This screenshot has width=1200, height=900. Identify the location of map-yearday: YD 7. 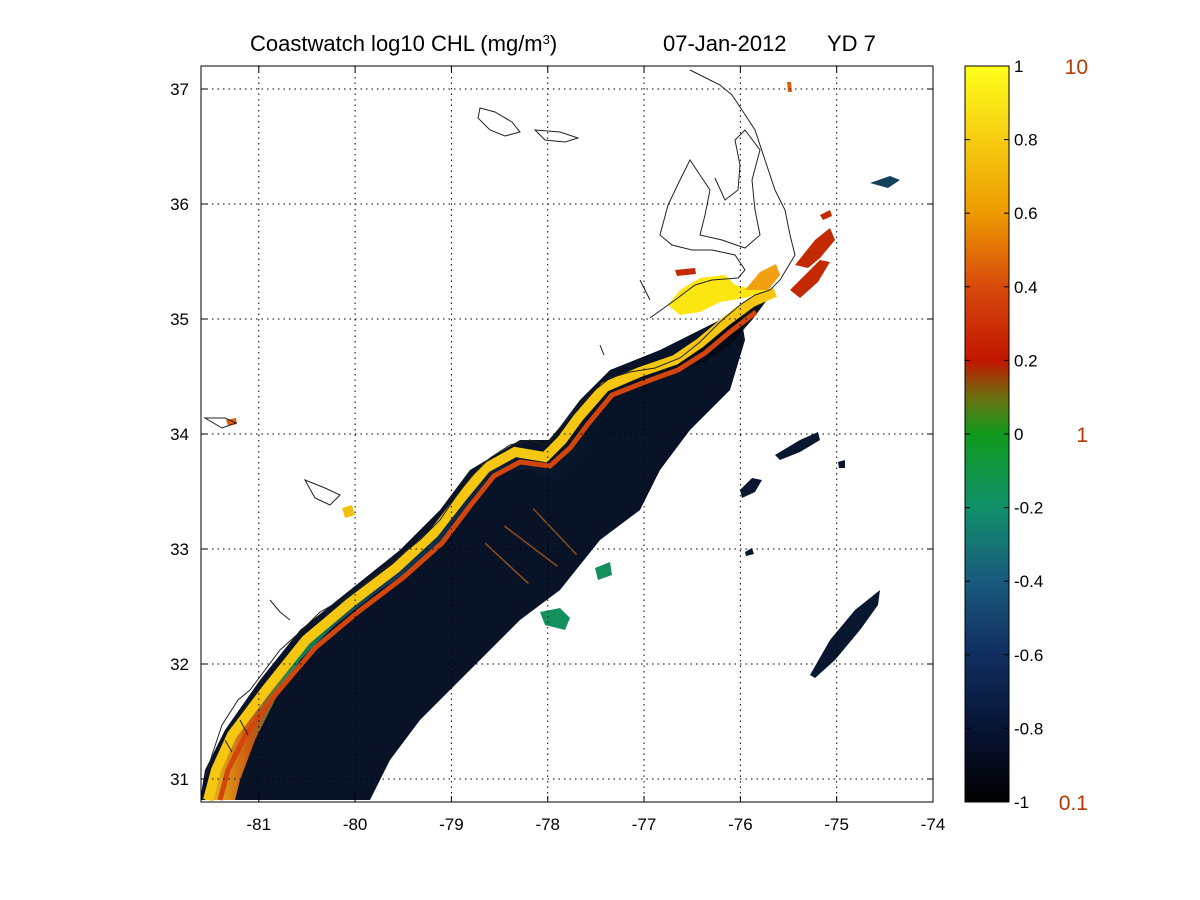
(851, 43).